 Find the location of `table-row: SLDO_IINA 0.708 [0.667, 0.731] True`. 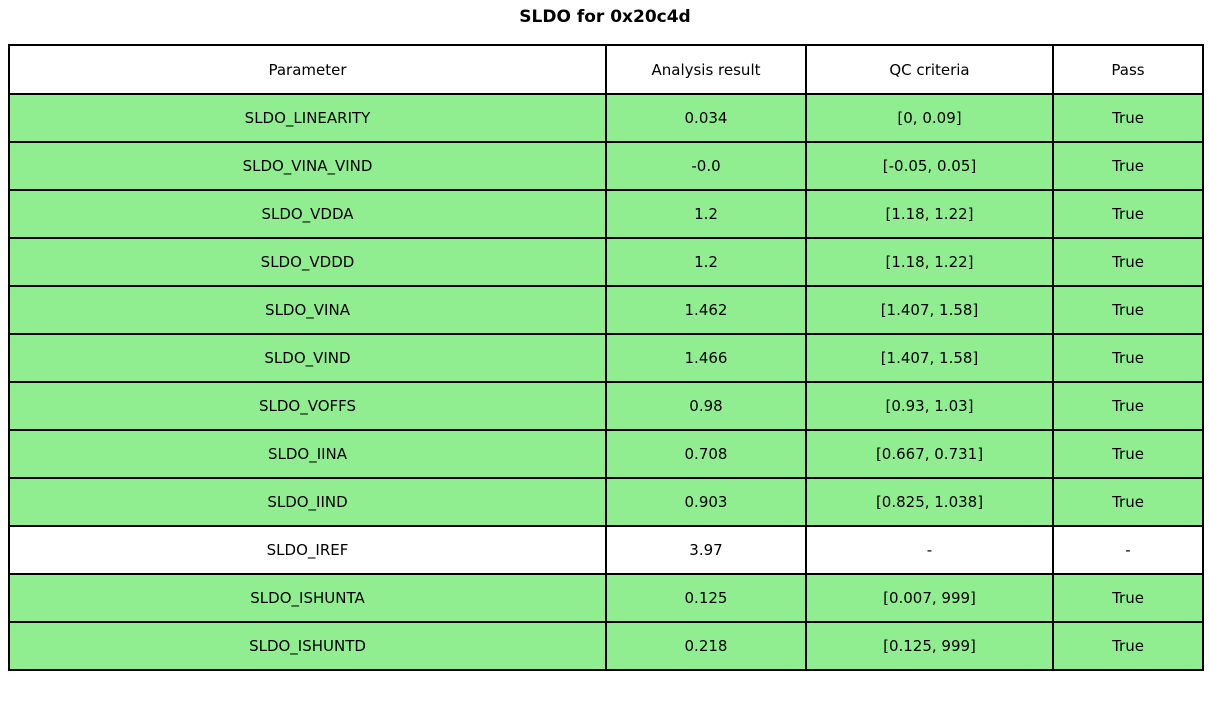

table-row: SLDO_IINA 0.708 [0.667, 0.731] True is located at coordinates (606, 454).